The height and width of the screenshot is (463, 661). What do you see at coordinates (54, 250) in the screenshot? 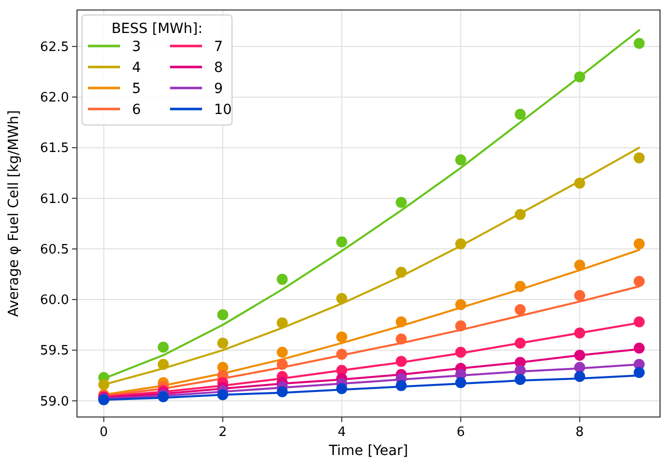
I see `y-tick-label: 60.5` at bounding box center [54, 250].